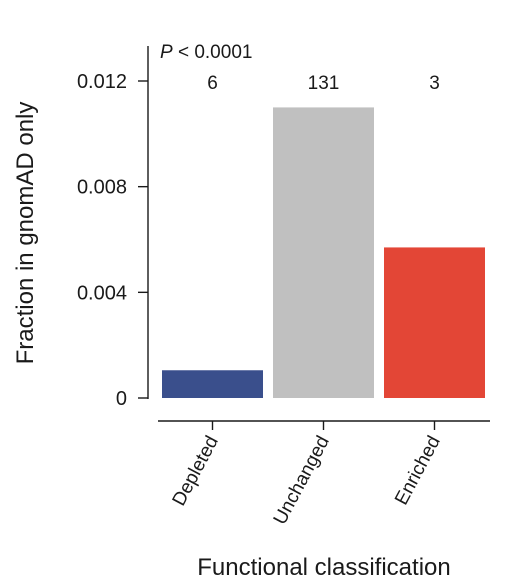 The image size is (514, 586). What do you see at coordinates (323, 567) in the screenshot?
I see `x-axis-title: Functional classification` at bounding box center [323, 567].